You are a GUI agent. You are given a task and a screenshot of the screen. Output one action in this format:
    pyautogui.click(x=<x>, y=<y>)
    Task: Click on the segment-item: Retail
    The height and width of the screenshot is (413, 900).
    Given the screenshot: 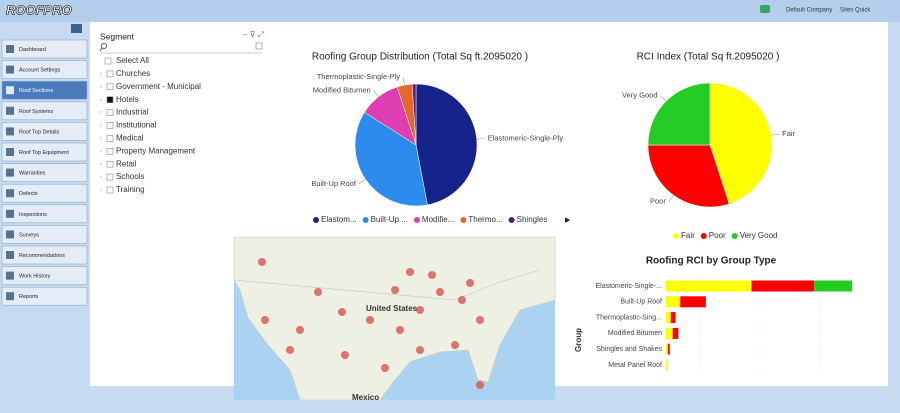 What is the action you would take?
    pyautogui.click(x=126, y=163)
    